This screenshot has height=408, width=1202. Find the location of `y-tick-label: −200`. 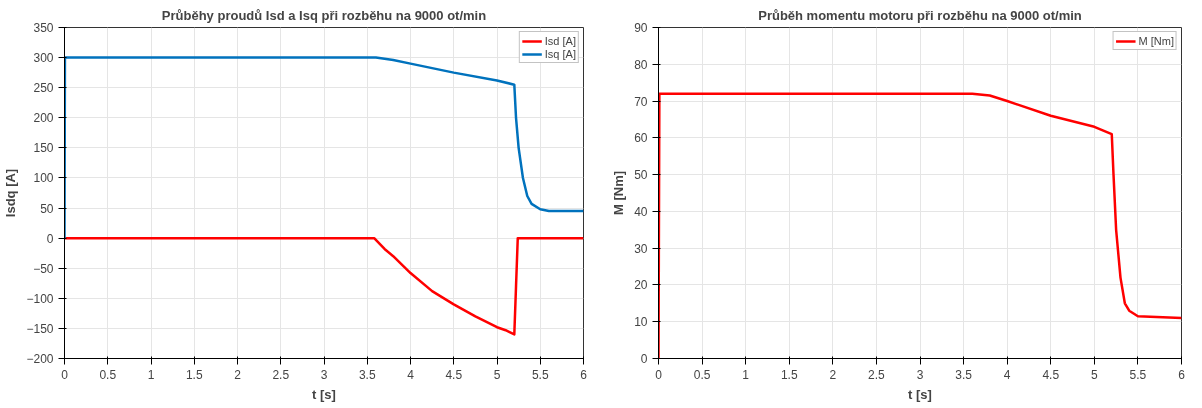

y-tick-label: −200 is located at coordinates (40, 359).